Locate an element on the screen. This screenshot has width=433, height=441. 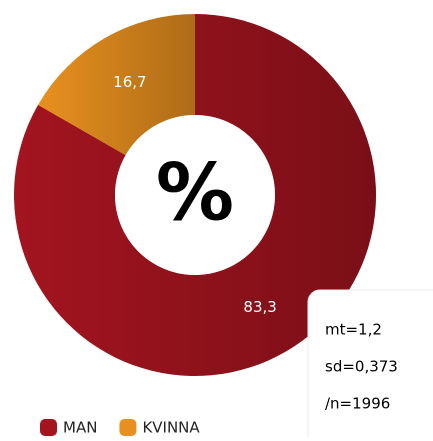
donut-hole is located at coordinates (195, 195).